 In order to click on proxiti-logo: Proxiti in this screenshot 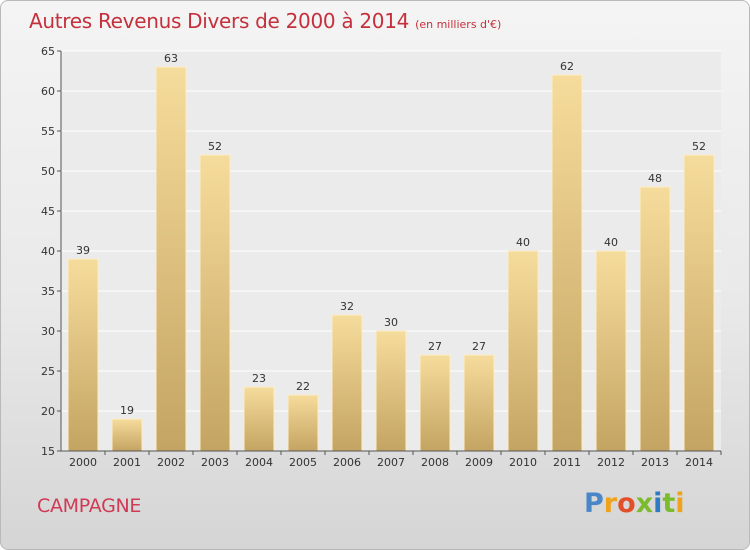, I will do `click(634, 503)`.